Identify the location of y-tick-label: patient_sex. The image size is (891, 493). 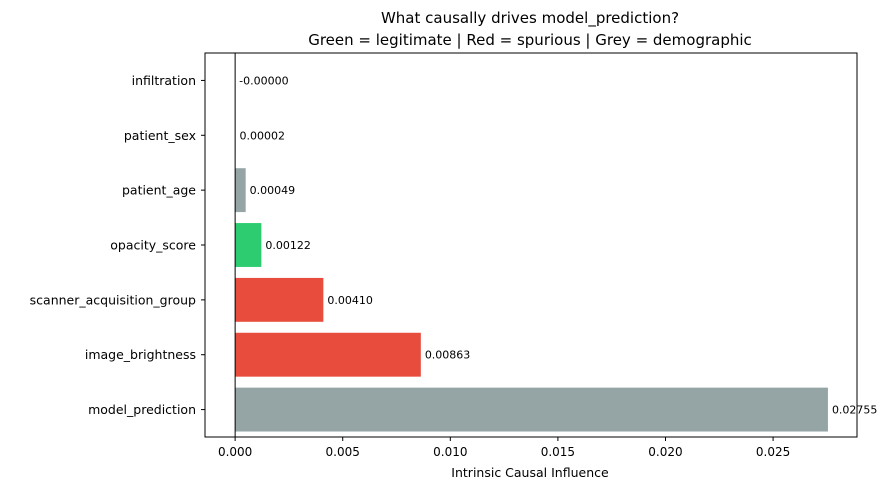
(160, 135).